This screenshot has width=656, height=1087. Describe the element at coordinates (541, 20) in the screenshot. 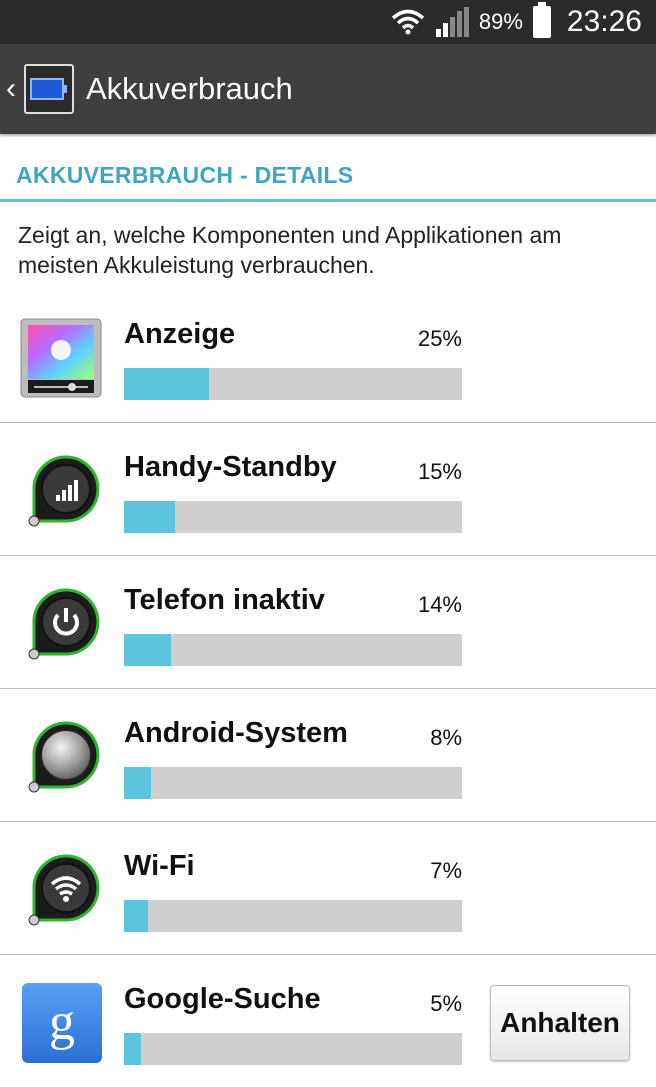

I see `battery-icon` at that location.